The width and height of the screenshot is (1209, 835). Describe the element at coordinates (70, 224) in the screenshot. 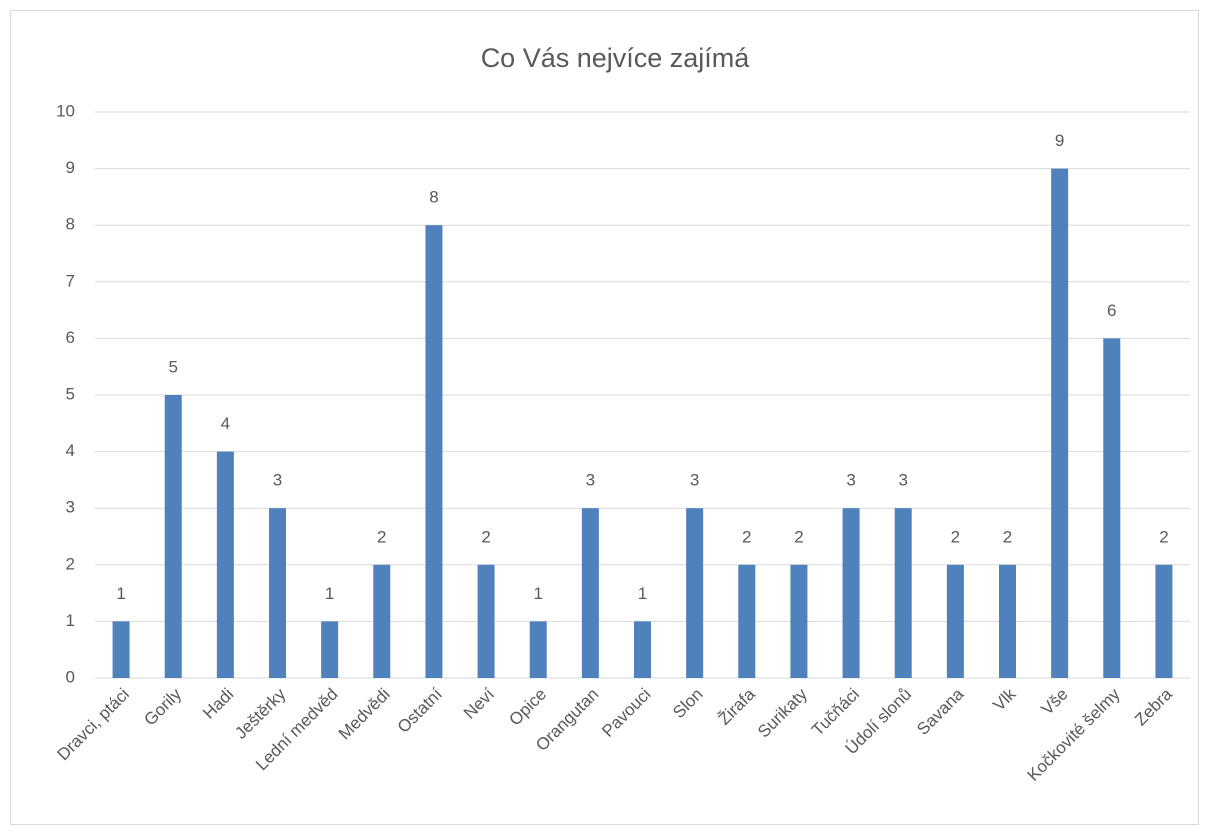

I see `y-tick-label: 8` at that location.